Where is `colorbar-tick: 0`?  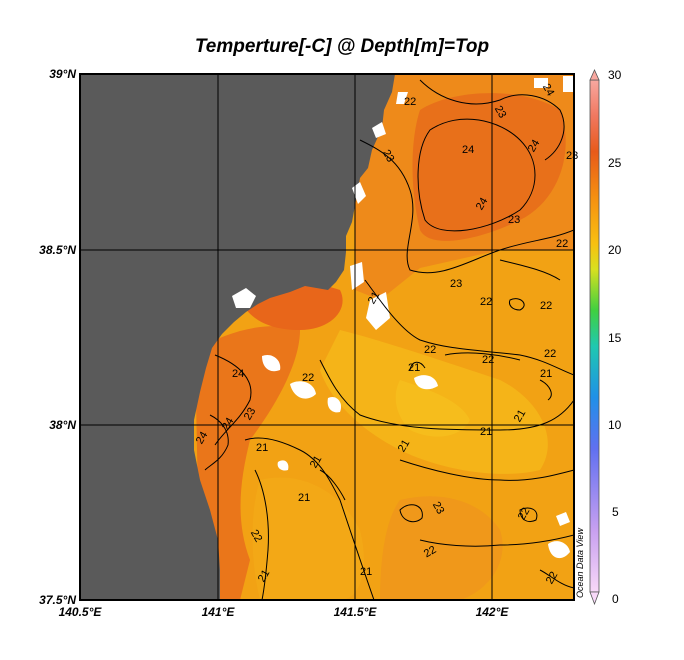 colorbar-tick: 0 is located at coordinates (615, 599).